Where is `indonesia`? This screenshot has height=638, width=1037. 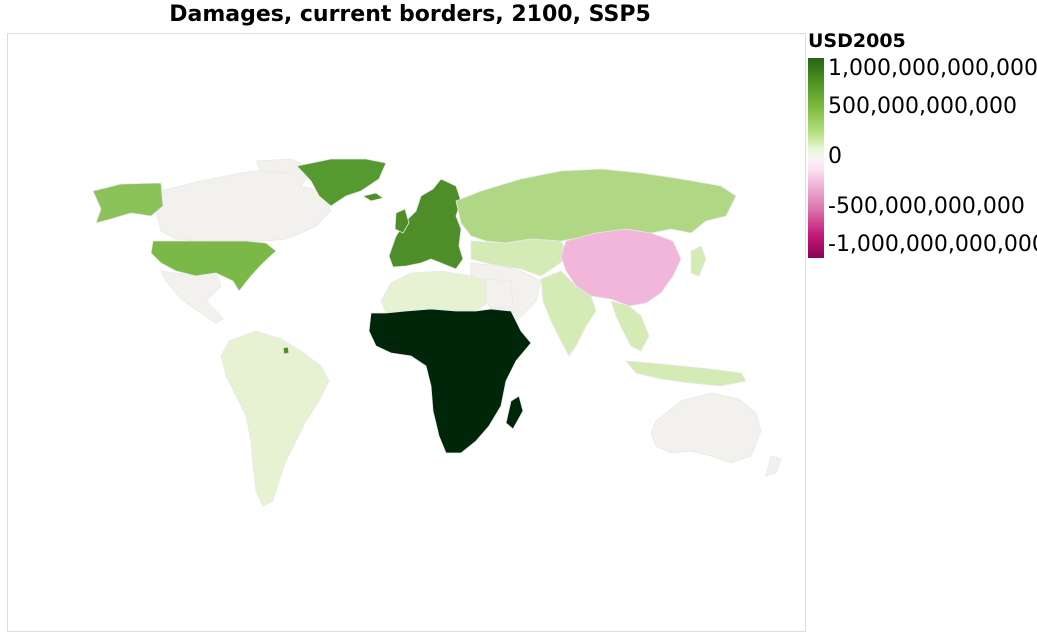 indonesia is located at coordinates (686, 373).